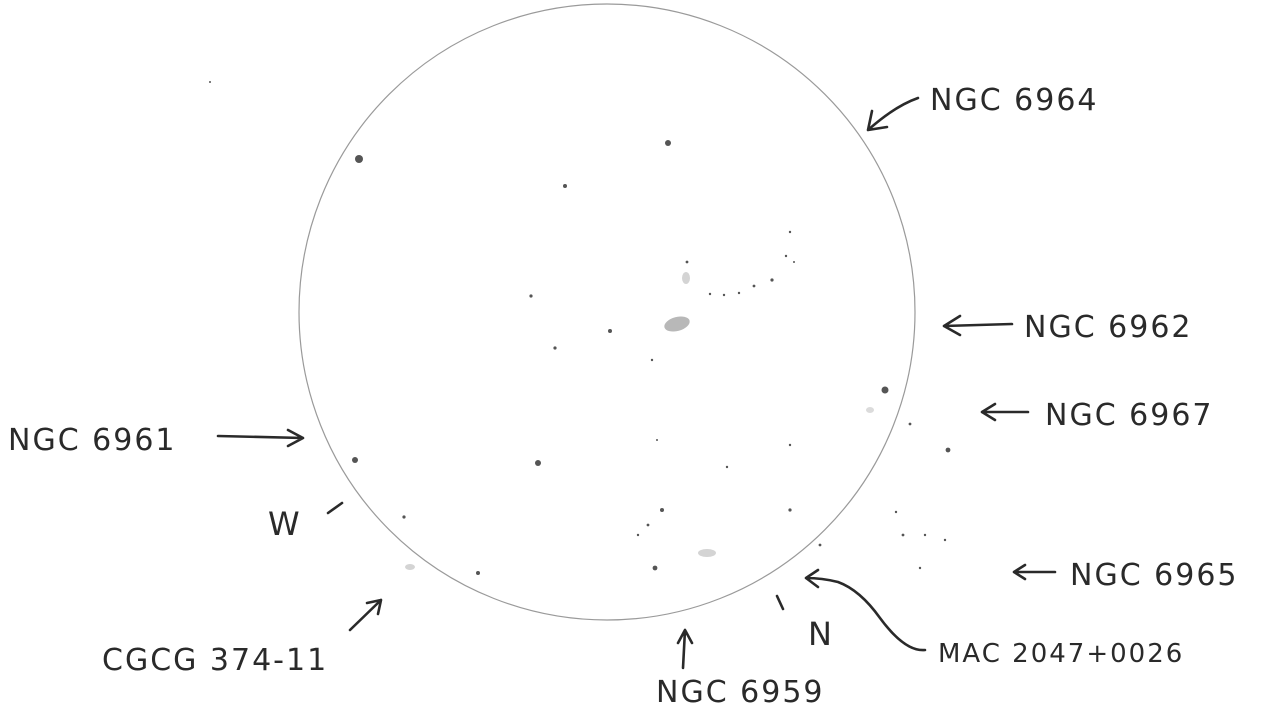 The height and width of the screenshot is (714, 1267). Describe the element at coordinates (865, 610) in the screenshot. I see `arrow-mac` at that location.